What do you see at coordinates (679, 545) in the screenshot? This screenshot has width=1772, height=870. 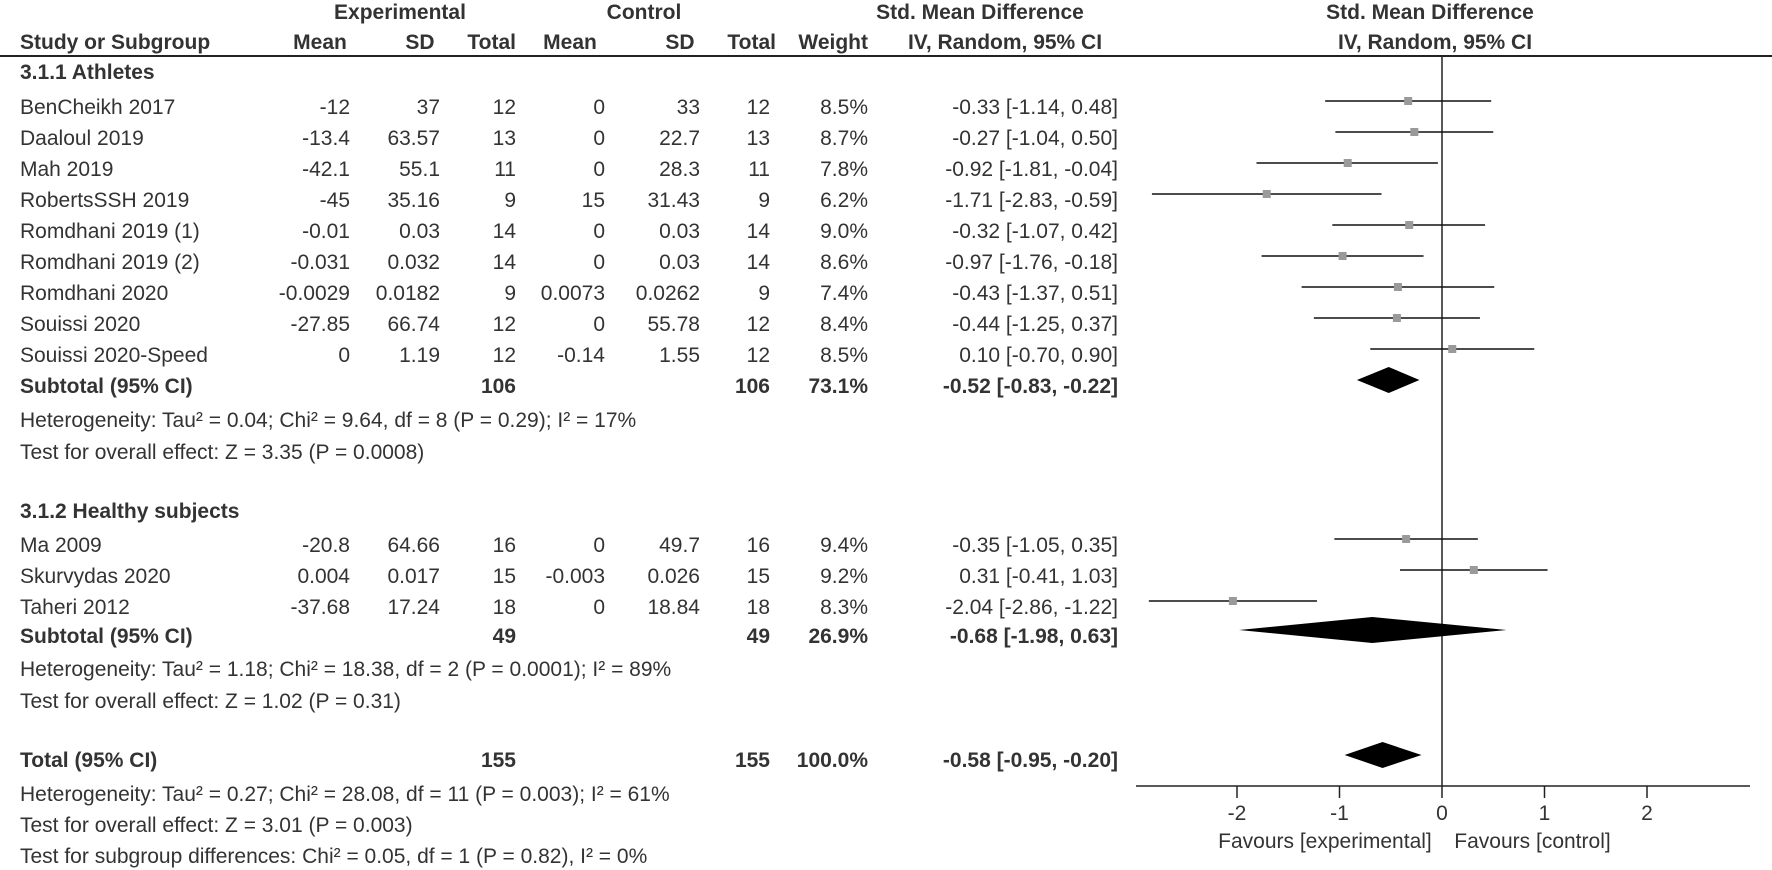 I see `sd-ctl: 49.7` at bounding box center [679, 545].